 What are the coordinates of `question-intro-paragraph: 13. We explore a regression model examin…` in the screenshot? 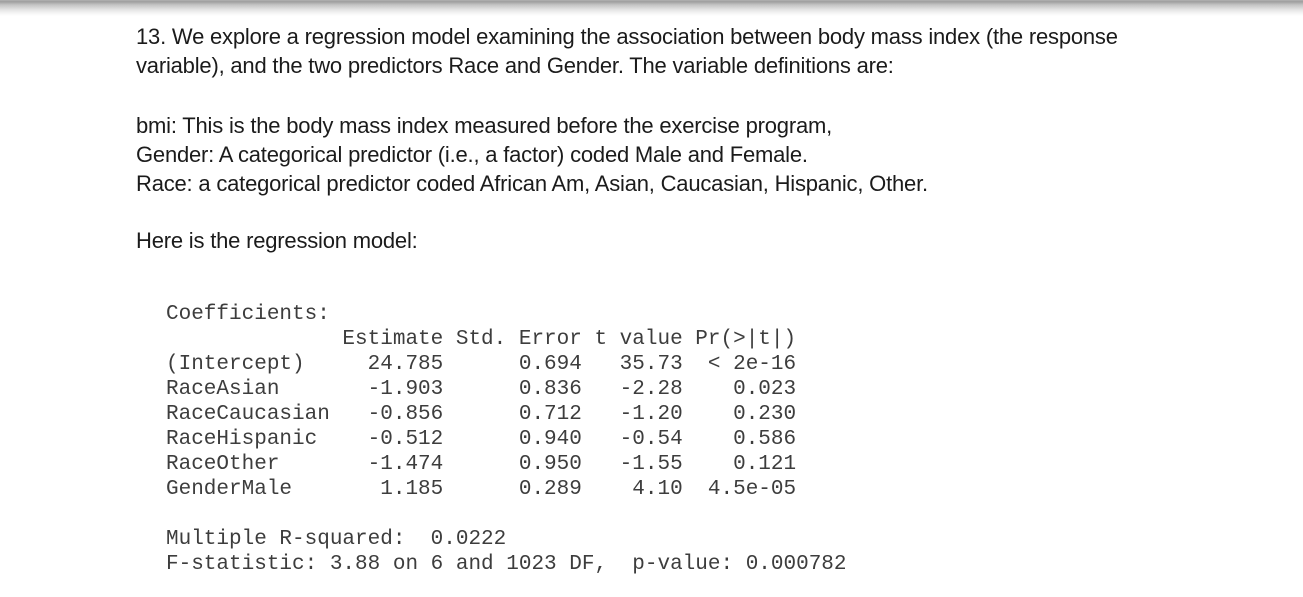 It's located at (627, 51).